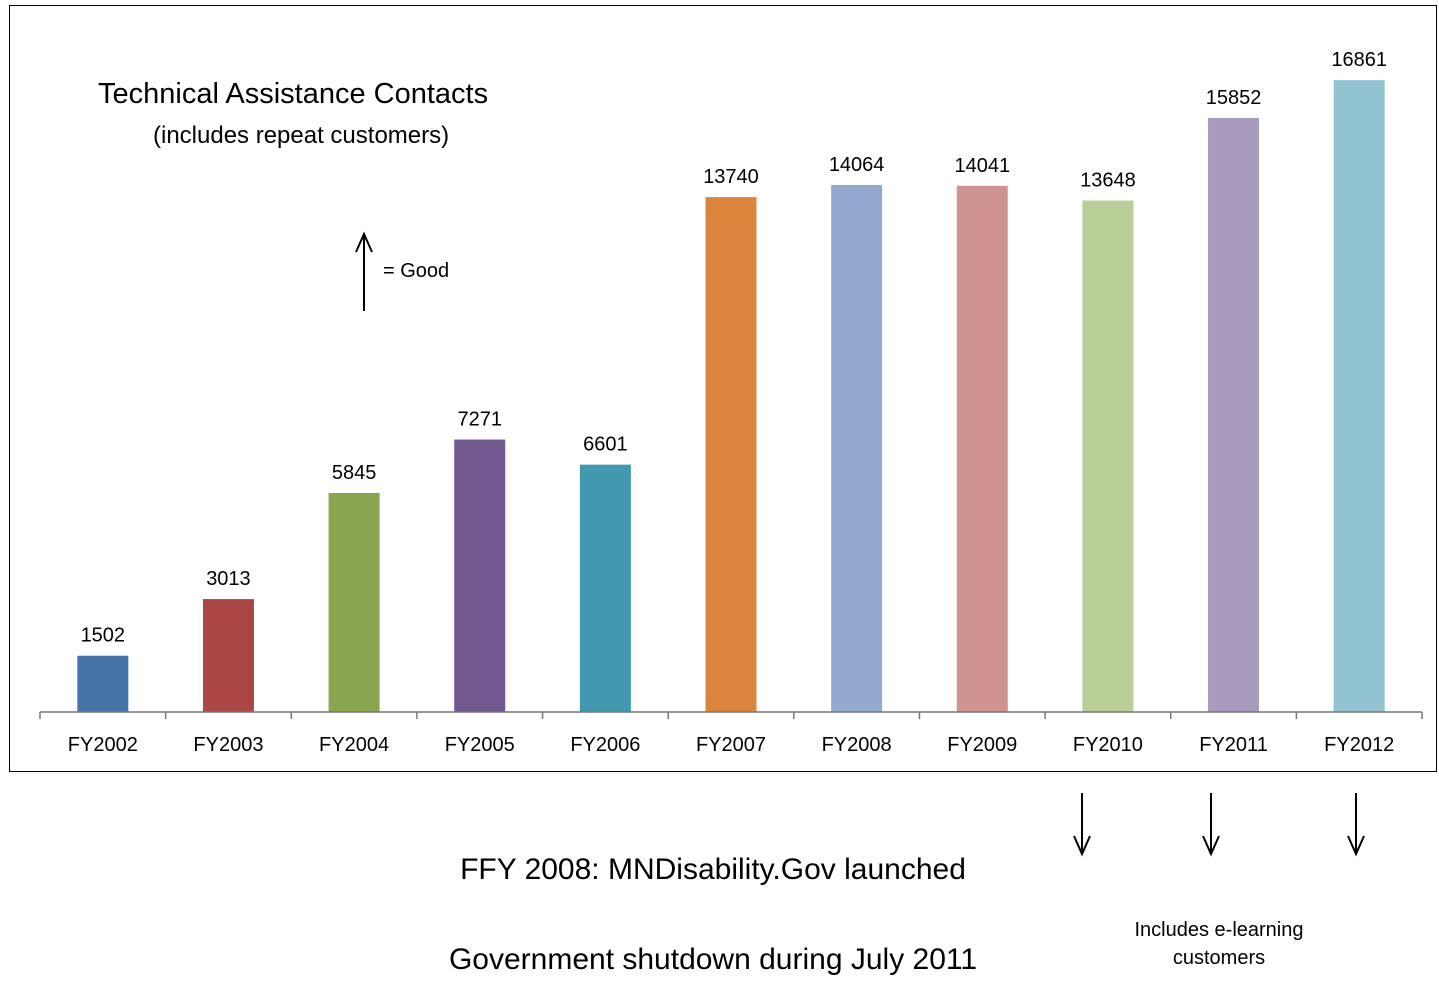 This screenshot has width=1439, height=982. I want to click on bar-FY2004, so click(354, 602).